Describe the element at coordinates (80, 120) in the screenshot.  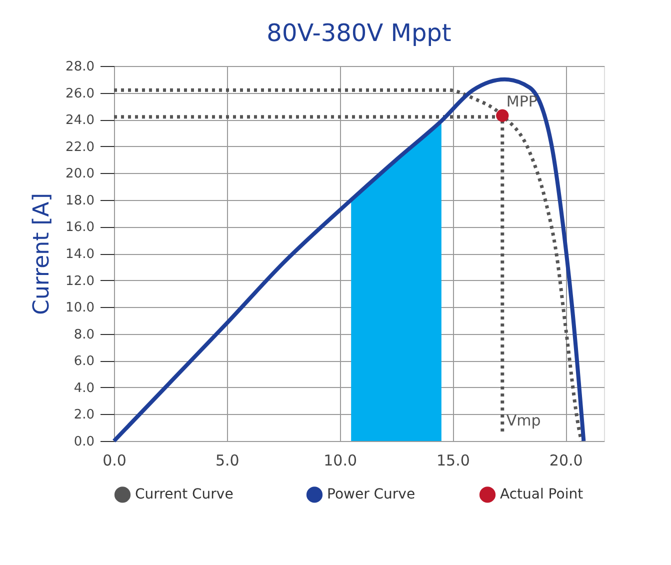
I see `y-tick-label: 24.0` at that location.